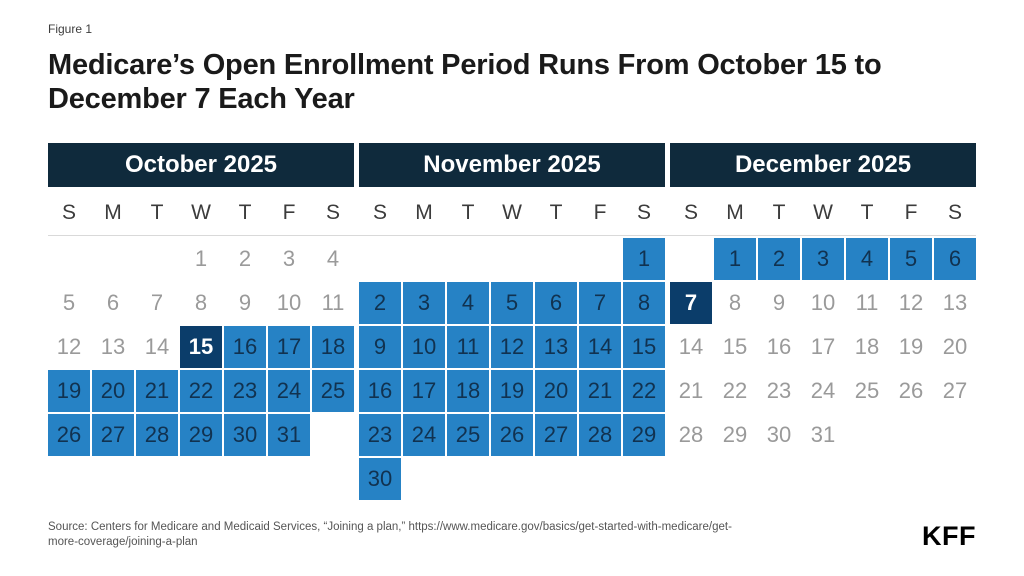  I want to click on enrollment-endpoint-day: 15, so click(201, 347).